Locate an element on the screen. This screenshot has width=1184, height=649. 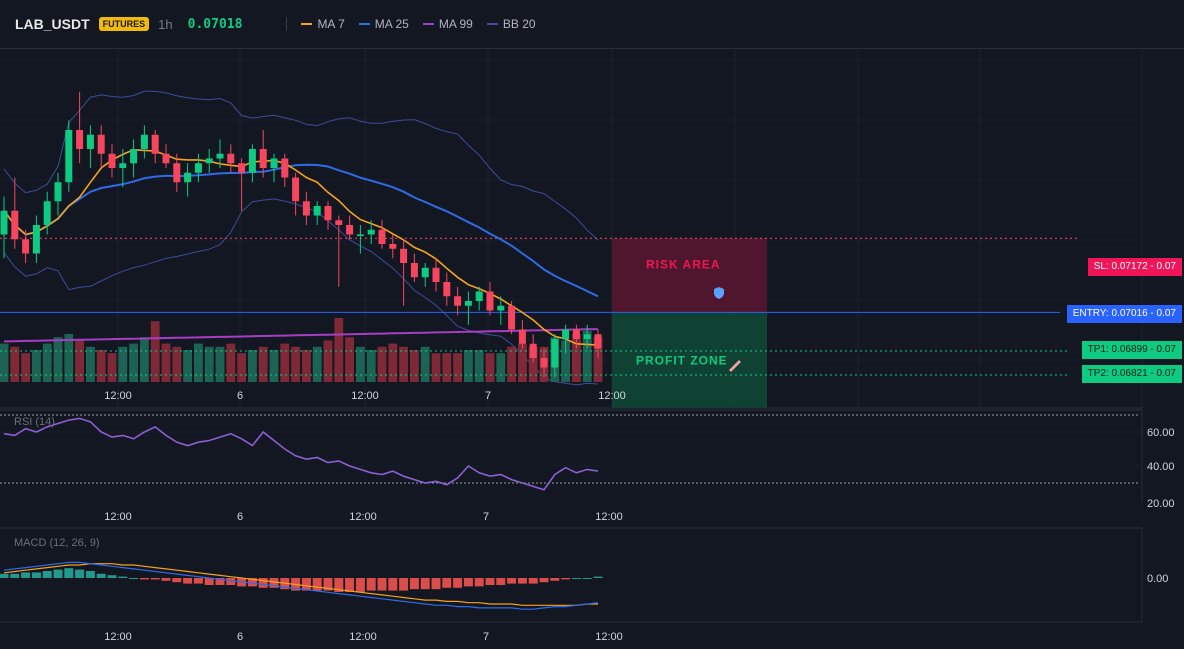
rsi-title: RSI (14) is located at coordinates (34, 422).